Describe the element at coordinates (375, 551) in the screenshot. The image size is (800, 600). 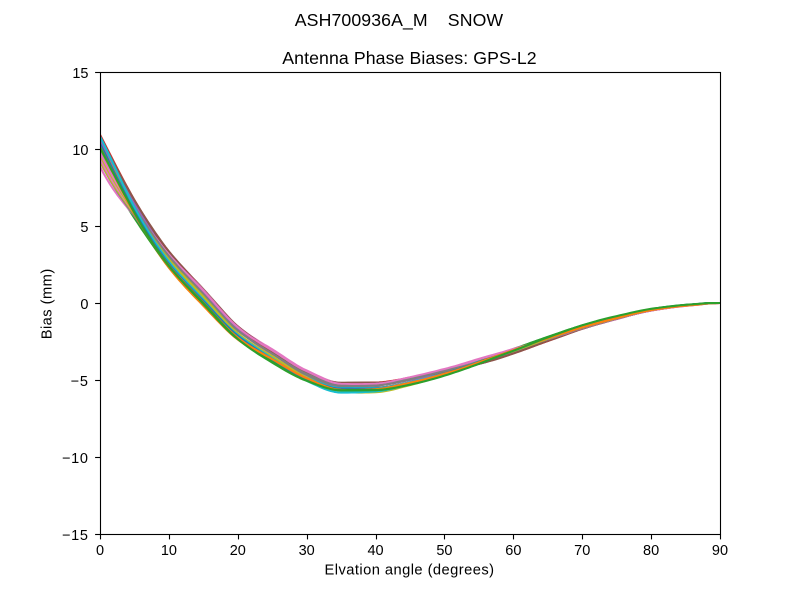
I see `svg-text: 40` at that location.